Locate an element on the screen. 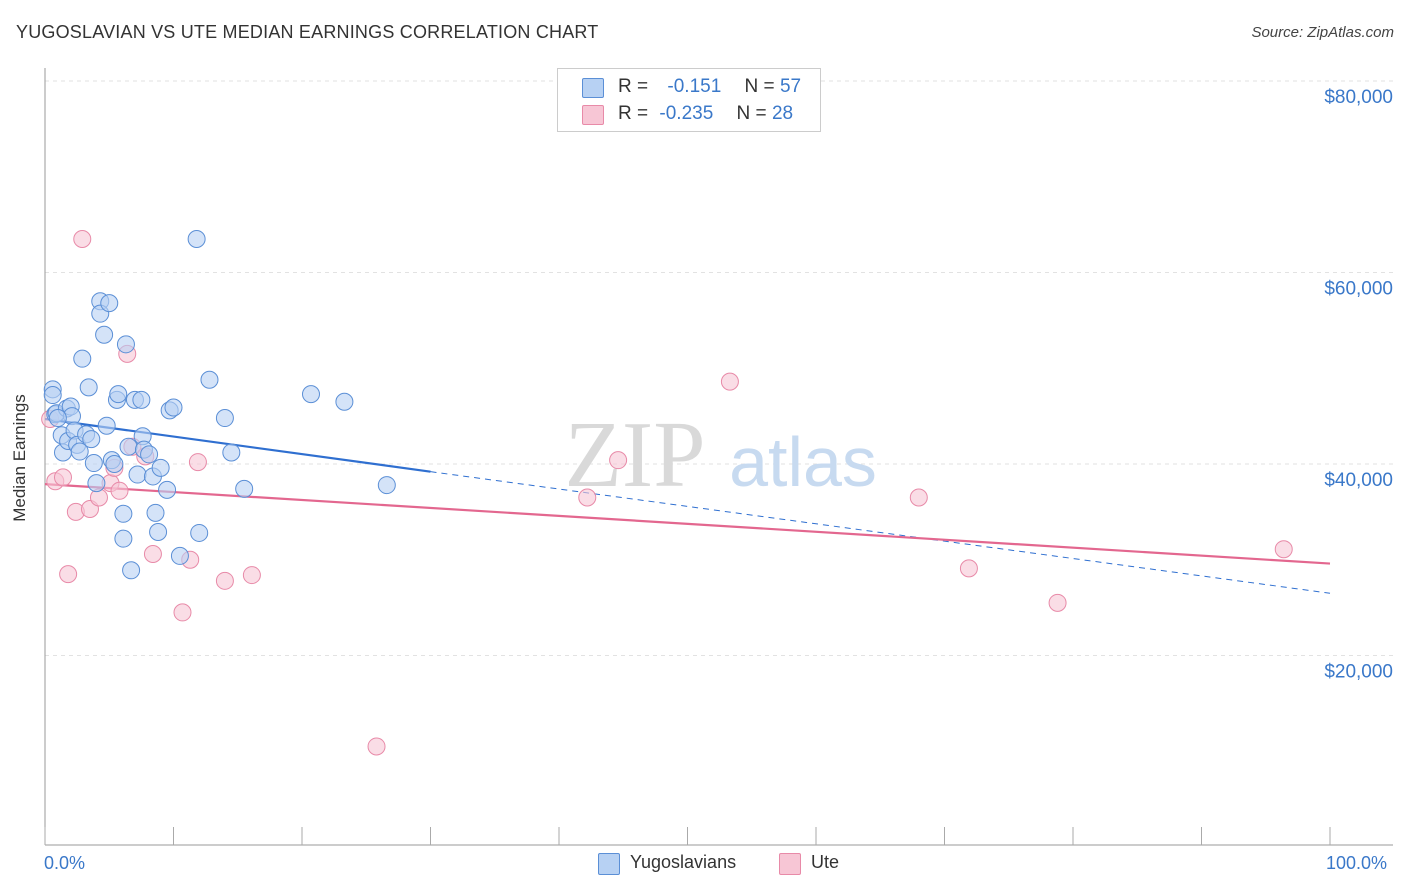 Image resolution: width=1406 pixels, height=892 pixels. watermark: ZIP atlas is located at coordinates (721, 455).